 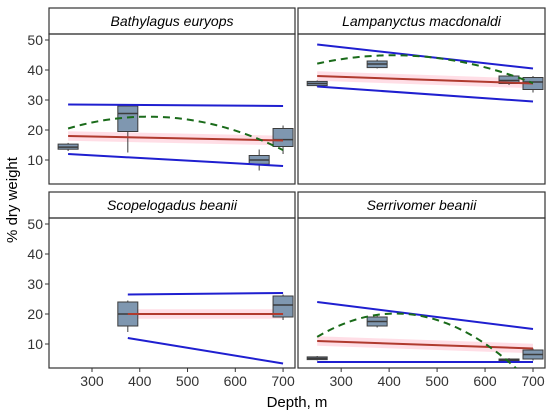 I want to click on x-axis-label: Depth, m, so click(x=297, y=402).